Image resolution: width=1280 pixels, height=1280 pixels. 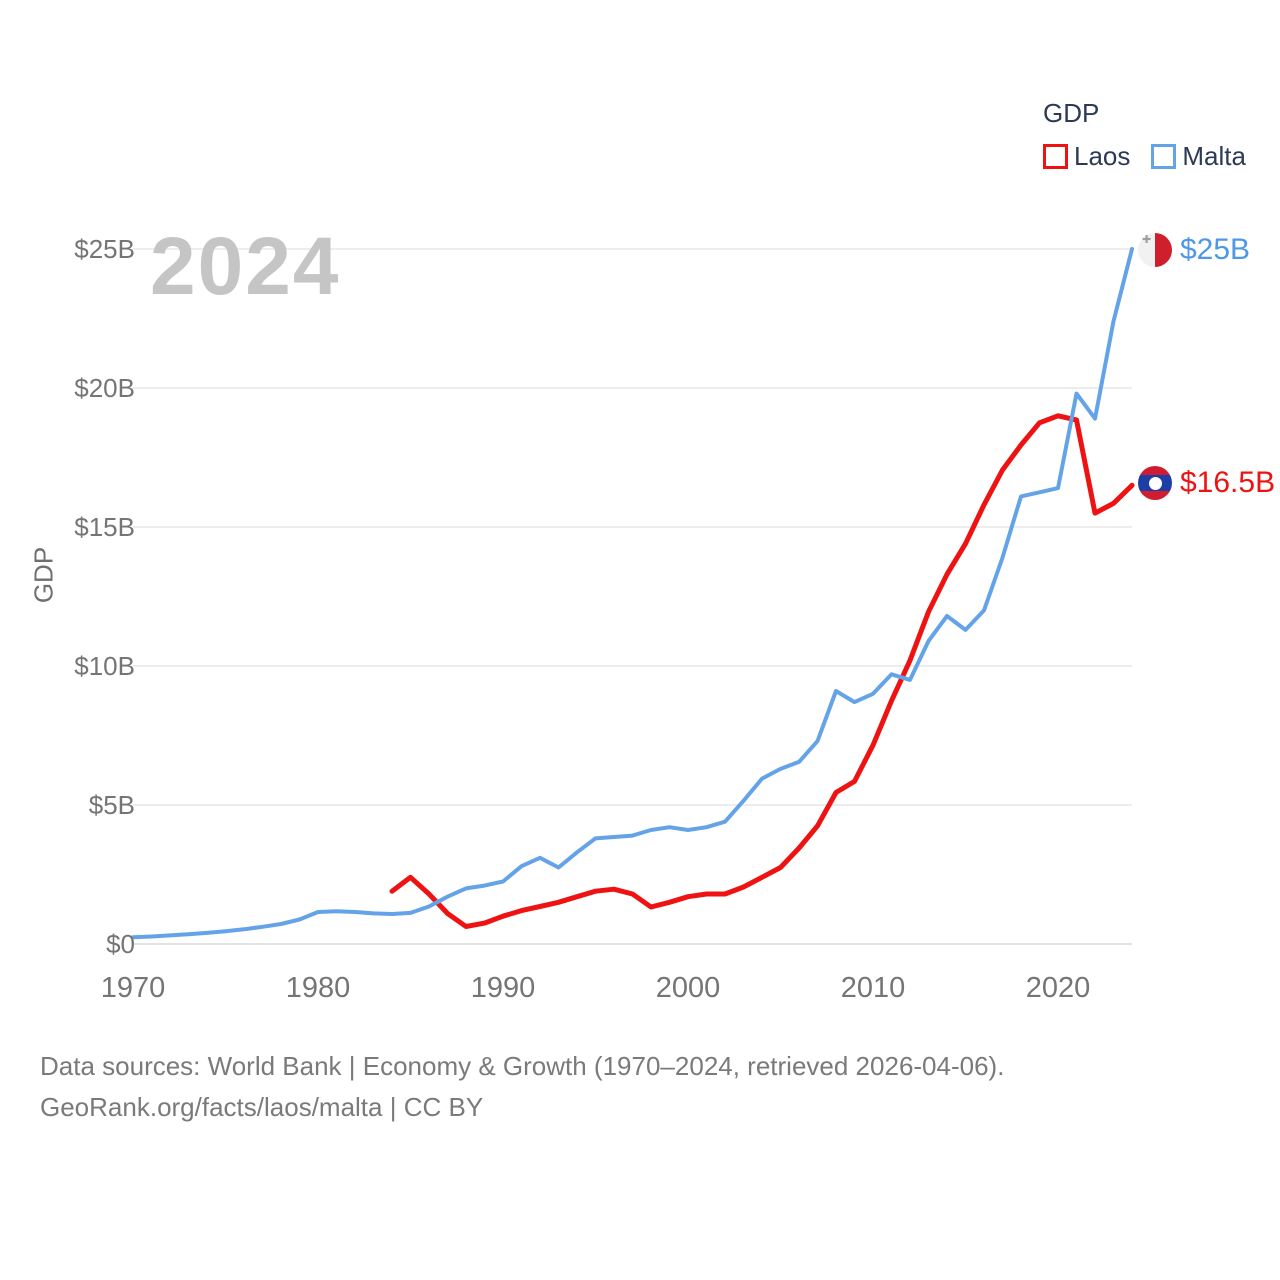 I want to click on y-axis-tick-label: $15B, so click(x=104, y=527).